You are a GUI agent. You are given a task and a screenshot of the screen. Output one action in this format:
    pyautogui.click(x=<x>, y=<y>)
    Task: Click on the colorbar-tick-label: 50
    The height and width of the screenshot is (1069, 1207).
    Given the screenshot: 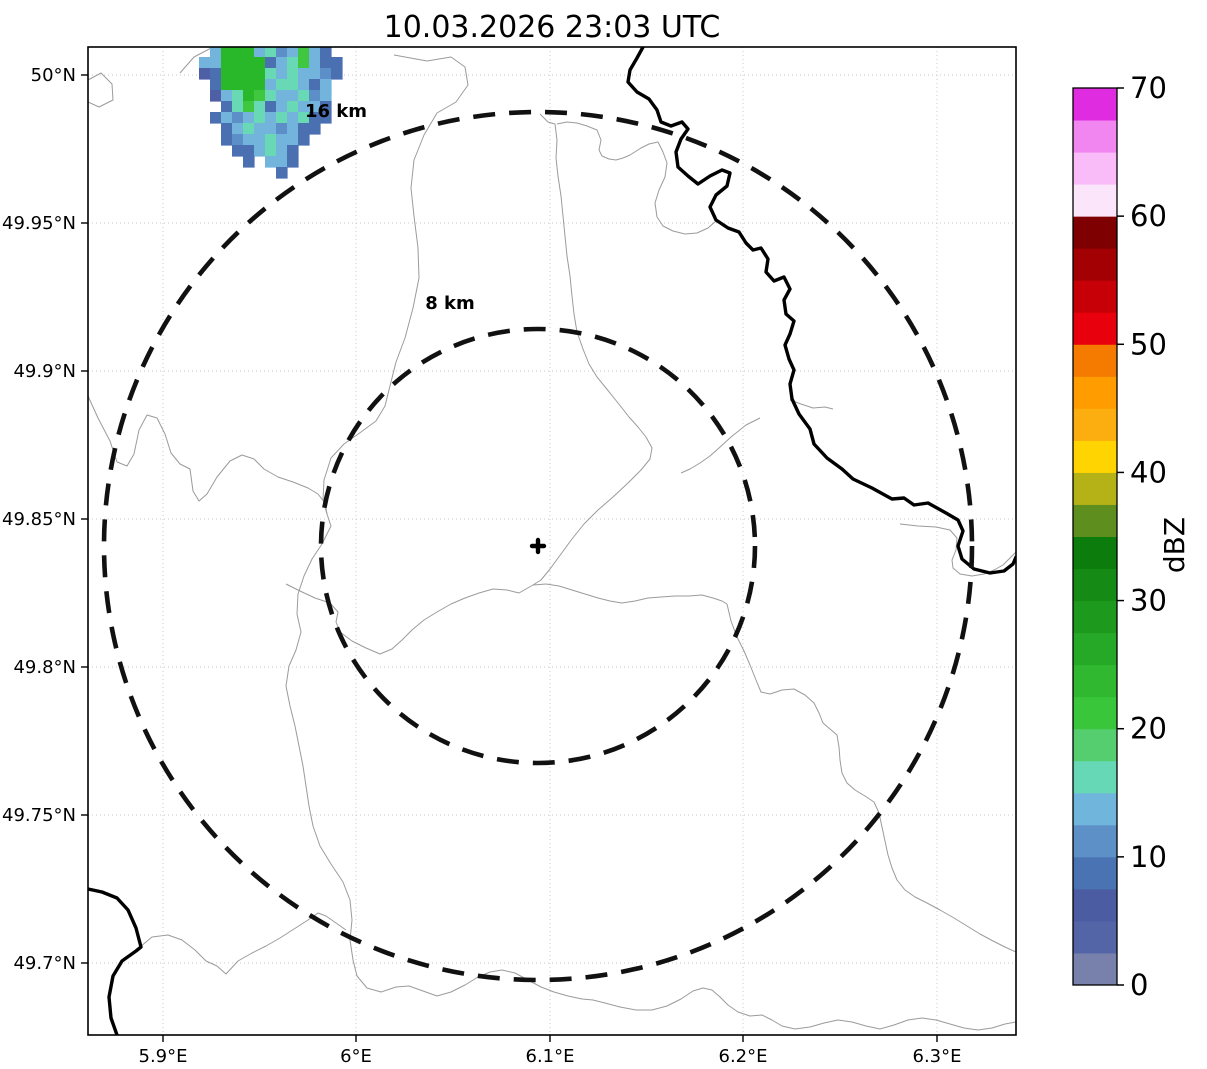 What is the action you would take?
    pyautogui.click(x=1148, y=344)
    